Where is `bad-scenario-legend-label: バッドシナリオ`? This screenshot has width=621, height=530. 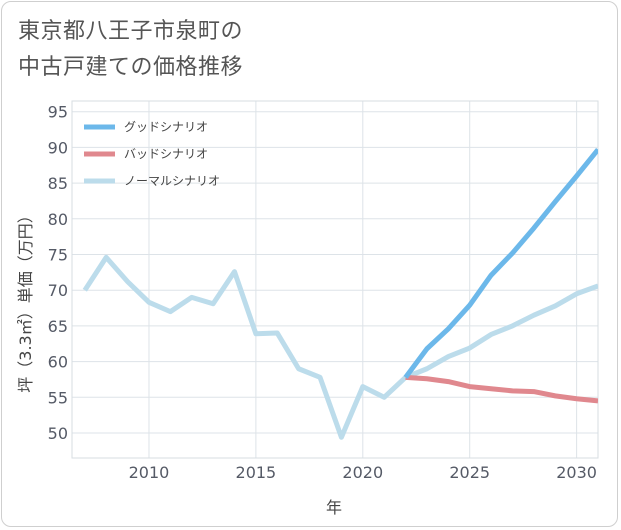
bad-scenario-legend-label: バッドシナリオ is located at coordinates (166, 154).